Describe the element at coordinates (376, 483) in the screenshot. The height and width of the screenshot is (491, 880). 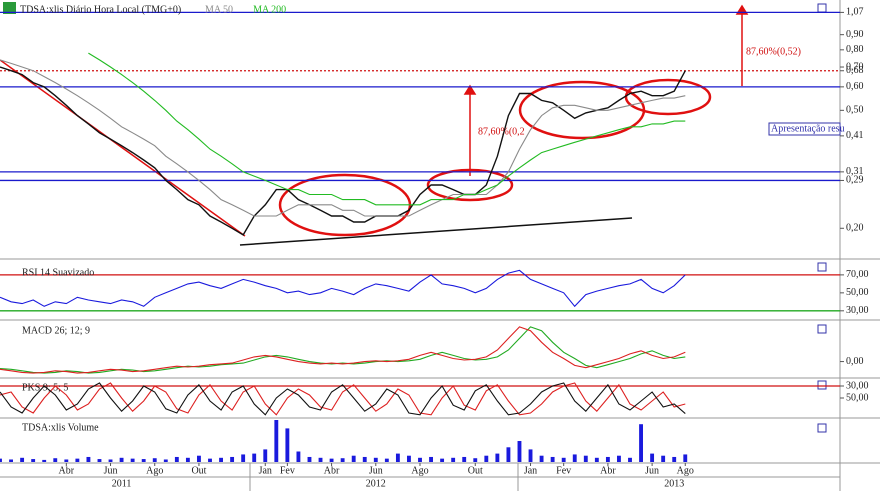
I see `year-label: 2012` at that location.